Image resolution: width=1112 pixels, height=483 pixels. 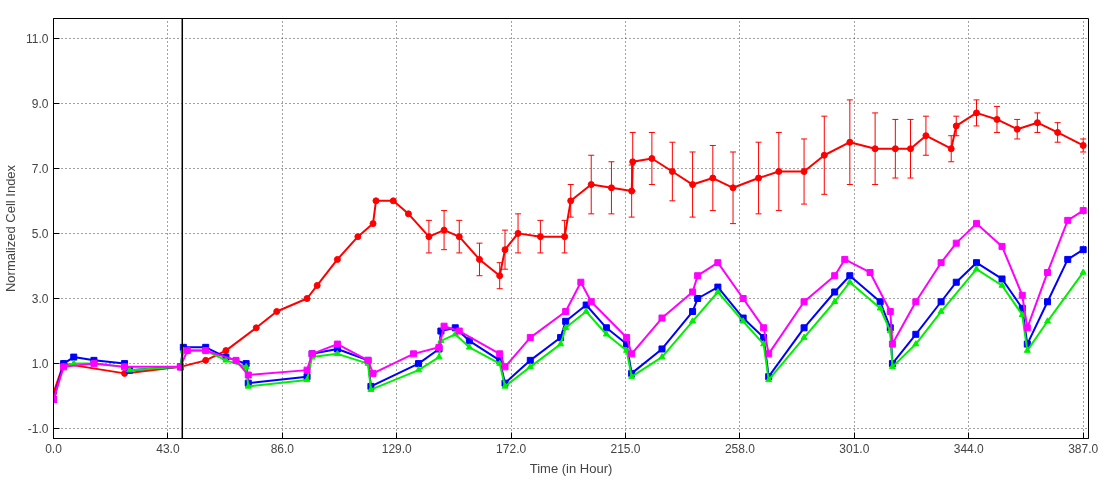 What do you see at coordinates (969, 448) in the screenshot?
I see `x-tick-label: 344.0` at bounding box center [969, 448].